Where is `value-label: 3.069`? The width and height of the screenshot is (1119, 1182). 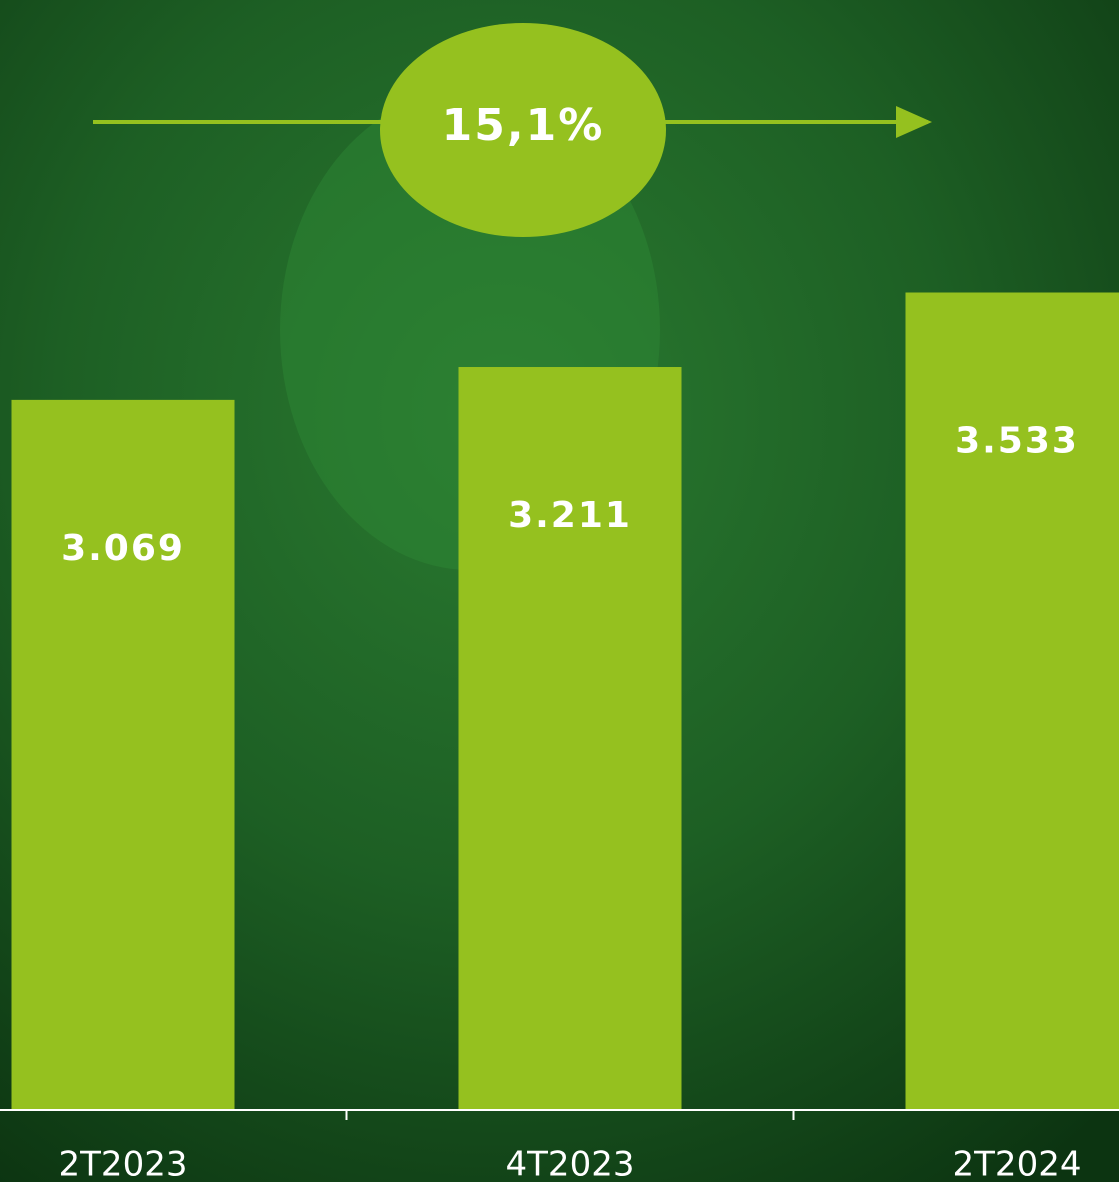
value-label: 3.069 is located at coordinates (123, 548).